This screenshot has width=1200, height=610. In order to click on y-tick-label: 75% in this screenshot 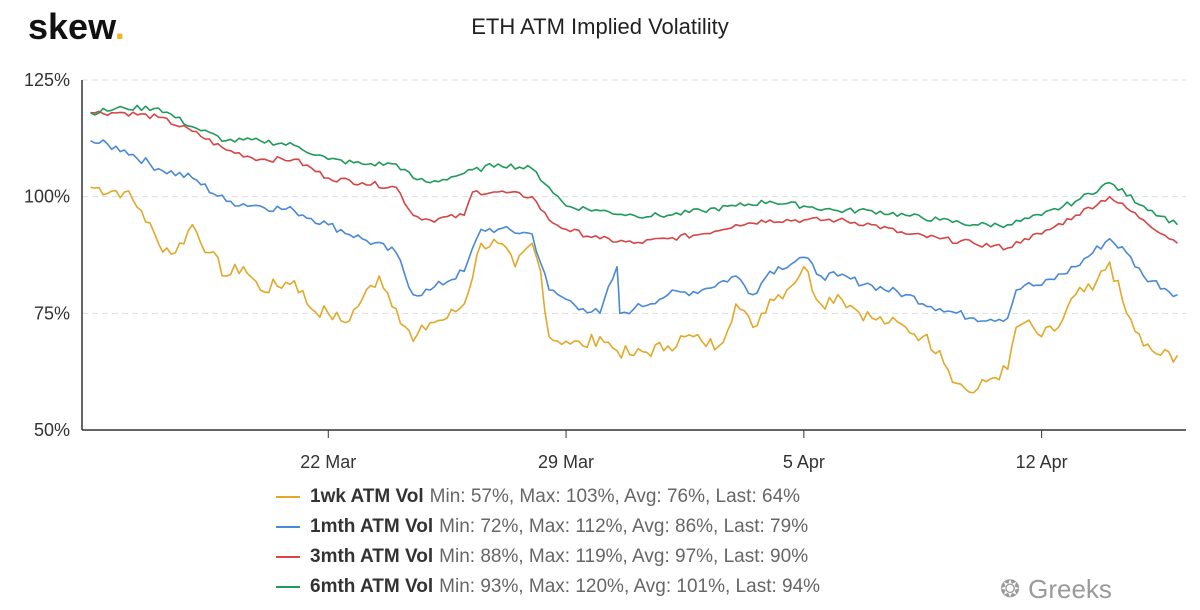, I will do `click(52, 313)`.